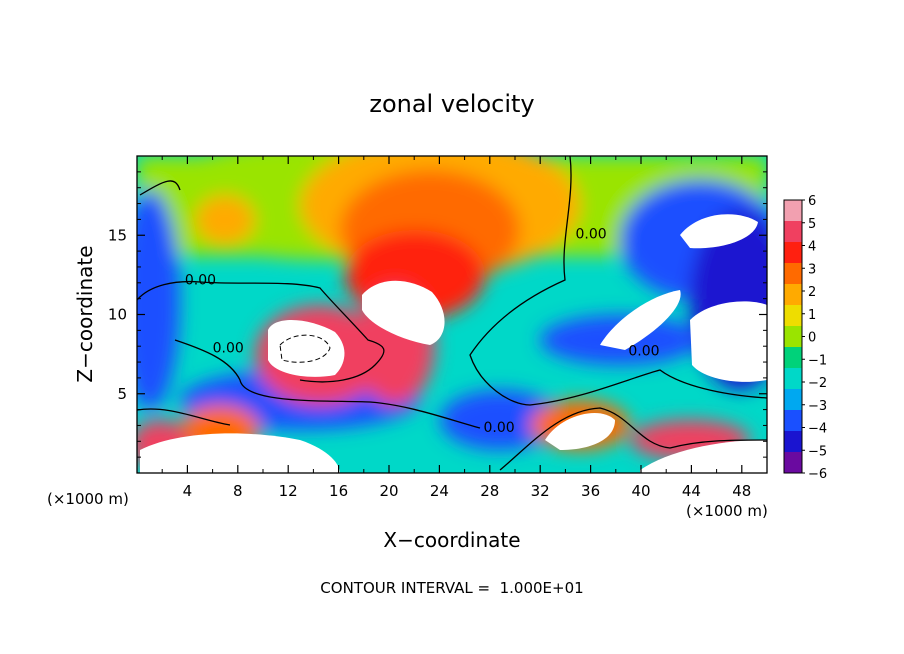  What do you see at coordinates (85, 313) in the screenshot?
I see `y-axis-label: Z−coordinate` at bounding box center [85, 313].